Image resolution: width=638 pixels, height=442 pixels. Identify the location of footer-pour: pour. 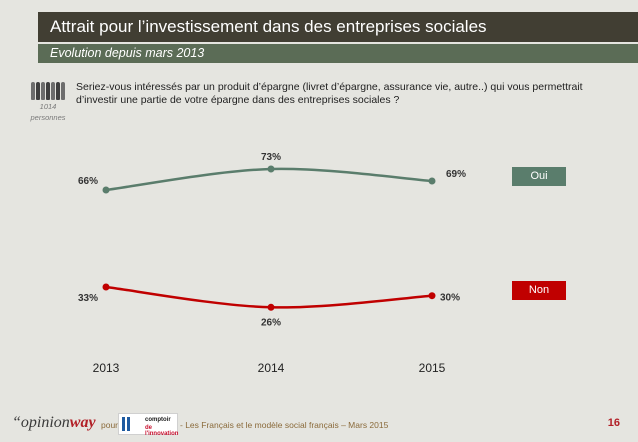
(110, 425).